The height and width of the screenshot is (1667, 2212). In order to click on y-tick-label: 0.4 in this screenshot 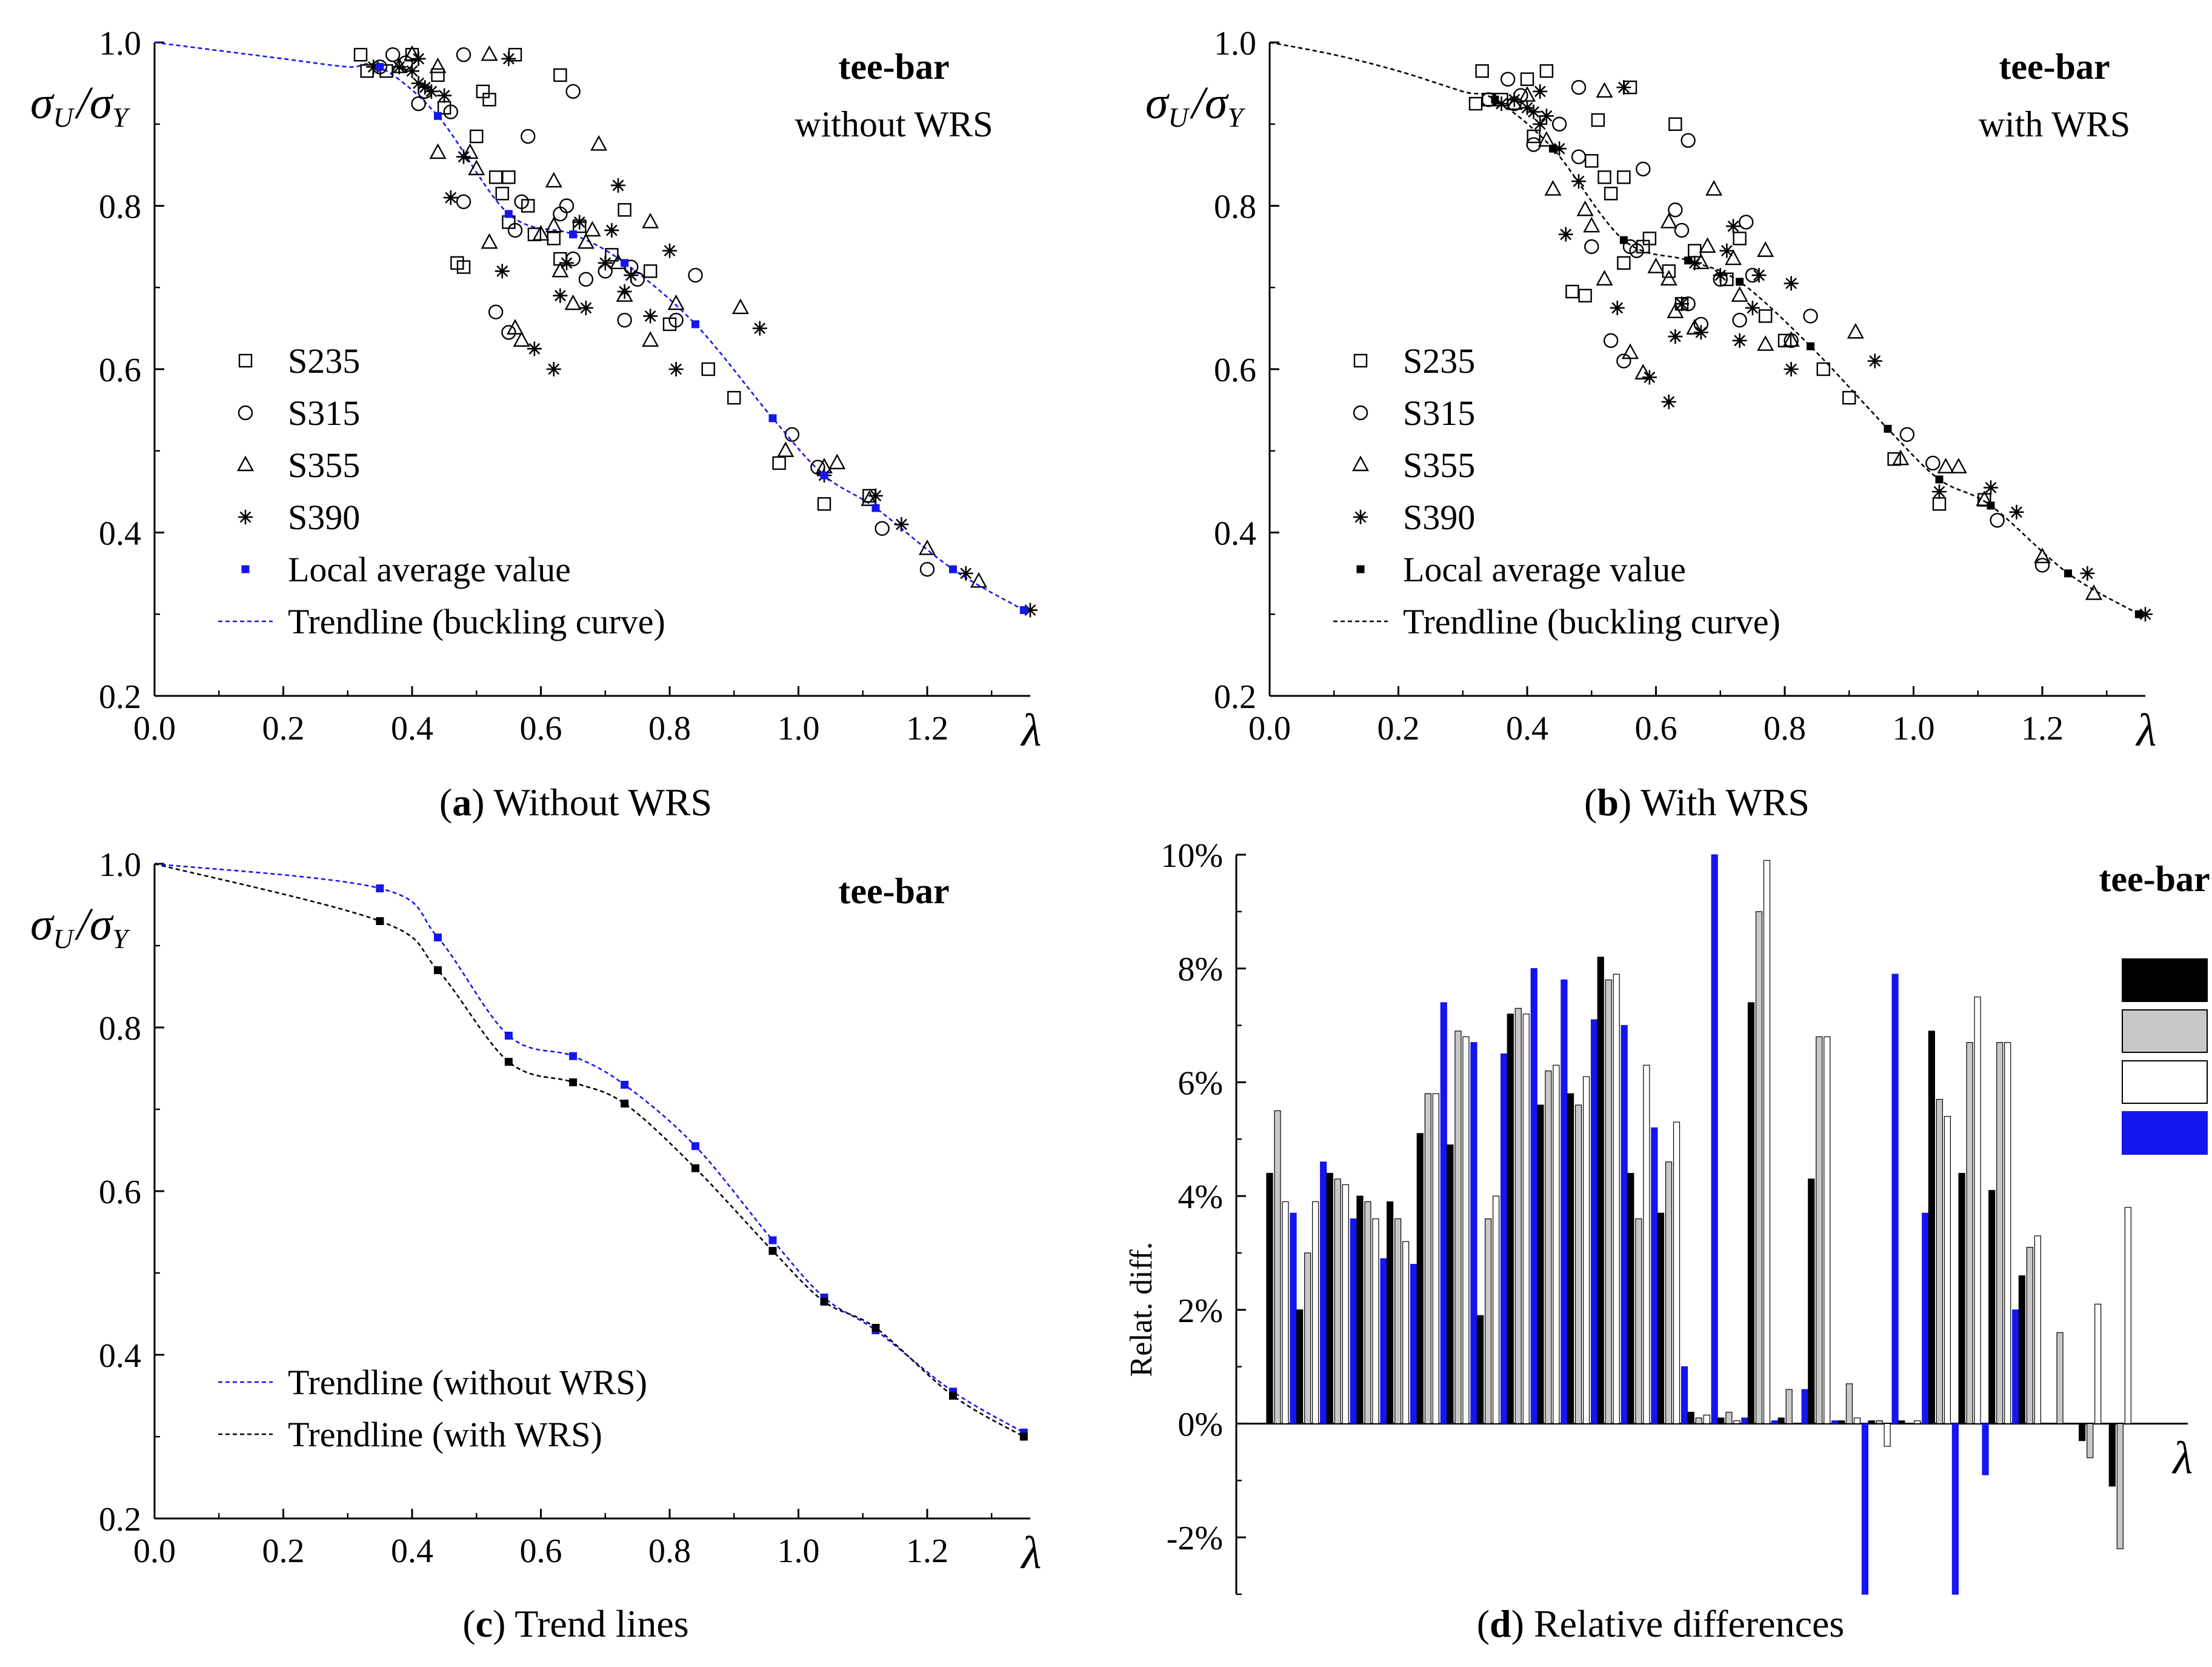, I will do `click(120, 534)`.